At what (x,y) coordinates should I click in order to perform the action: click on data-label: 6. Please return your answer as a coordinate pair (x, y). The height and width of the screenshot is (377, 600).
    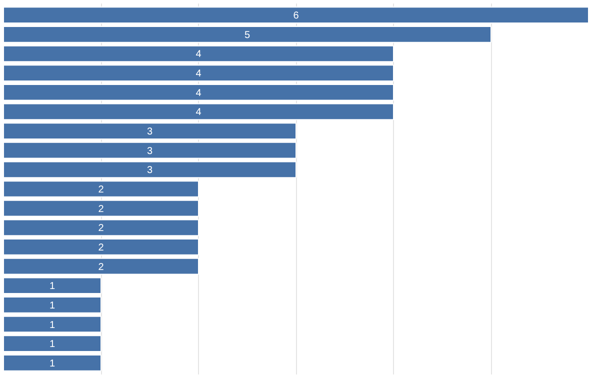
    Looking at the image, I should click on (296, 16).